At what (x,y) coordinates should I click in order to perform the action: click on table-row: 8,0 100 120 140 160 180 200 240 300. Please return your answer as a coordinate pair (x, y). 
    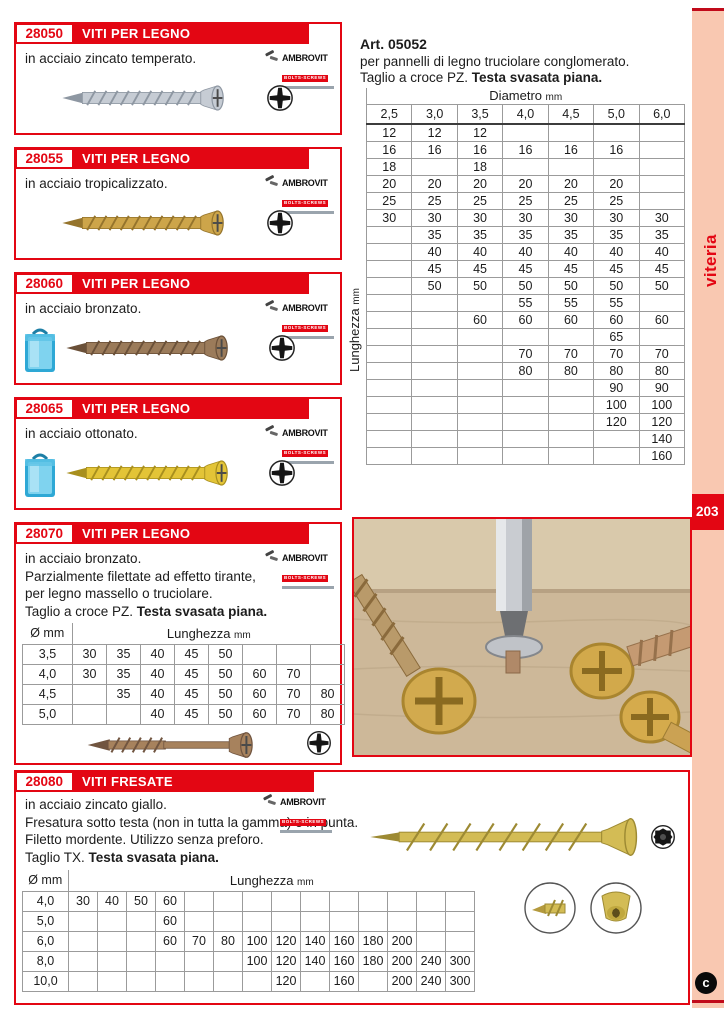
    Looking at the image, I should click on (249, 961).